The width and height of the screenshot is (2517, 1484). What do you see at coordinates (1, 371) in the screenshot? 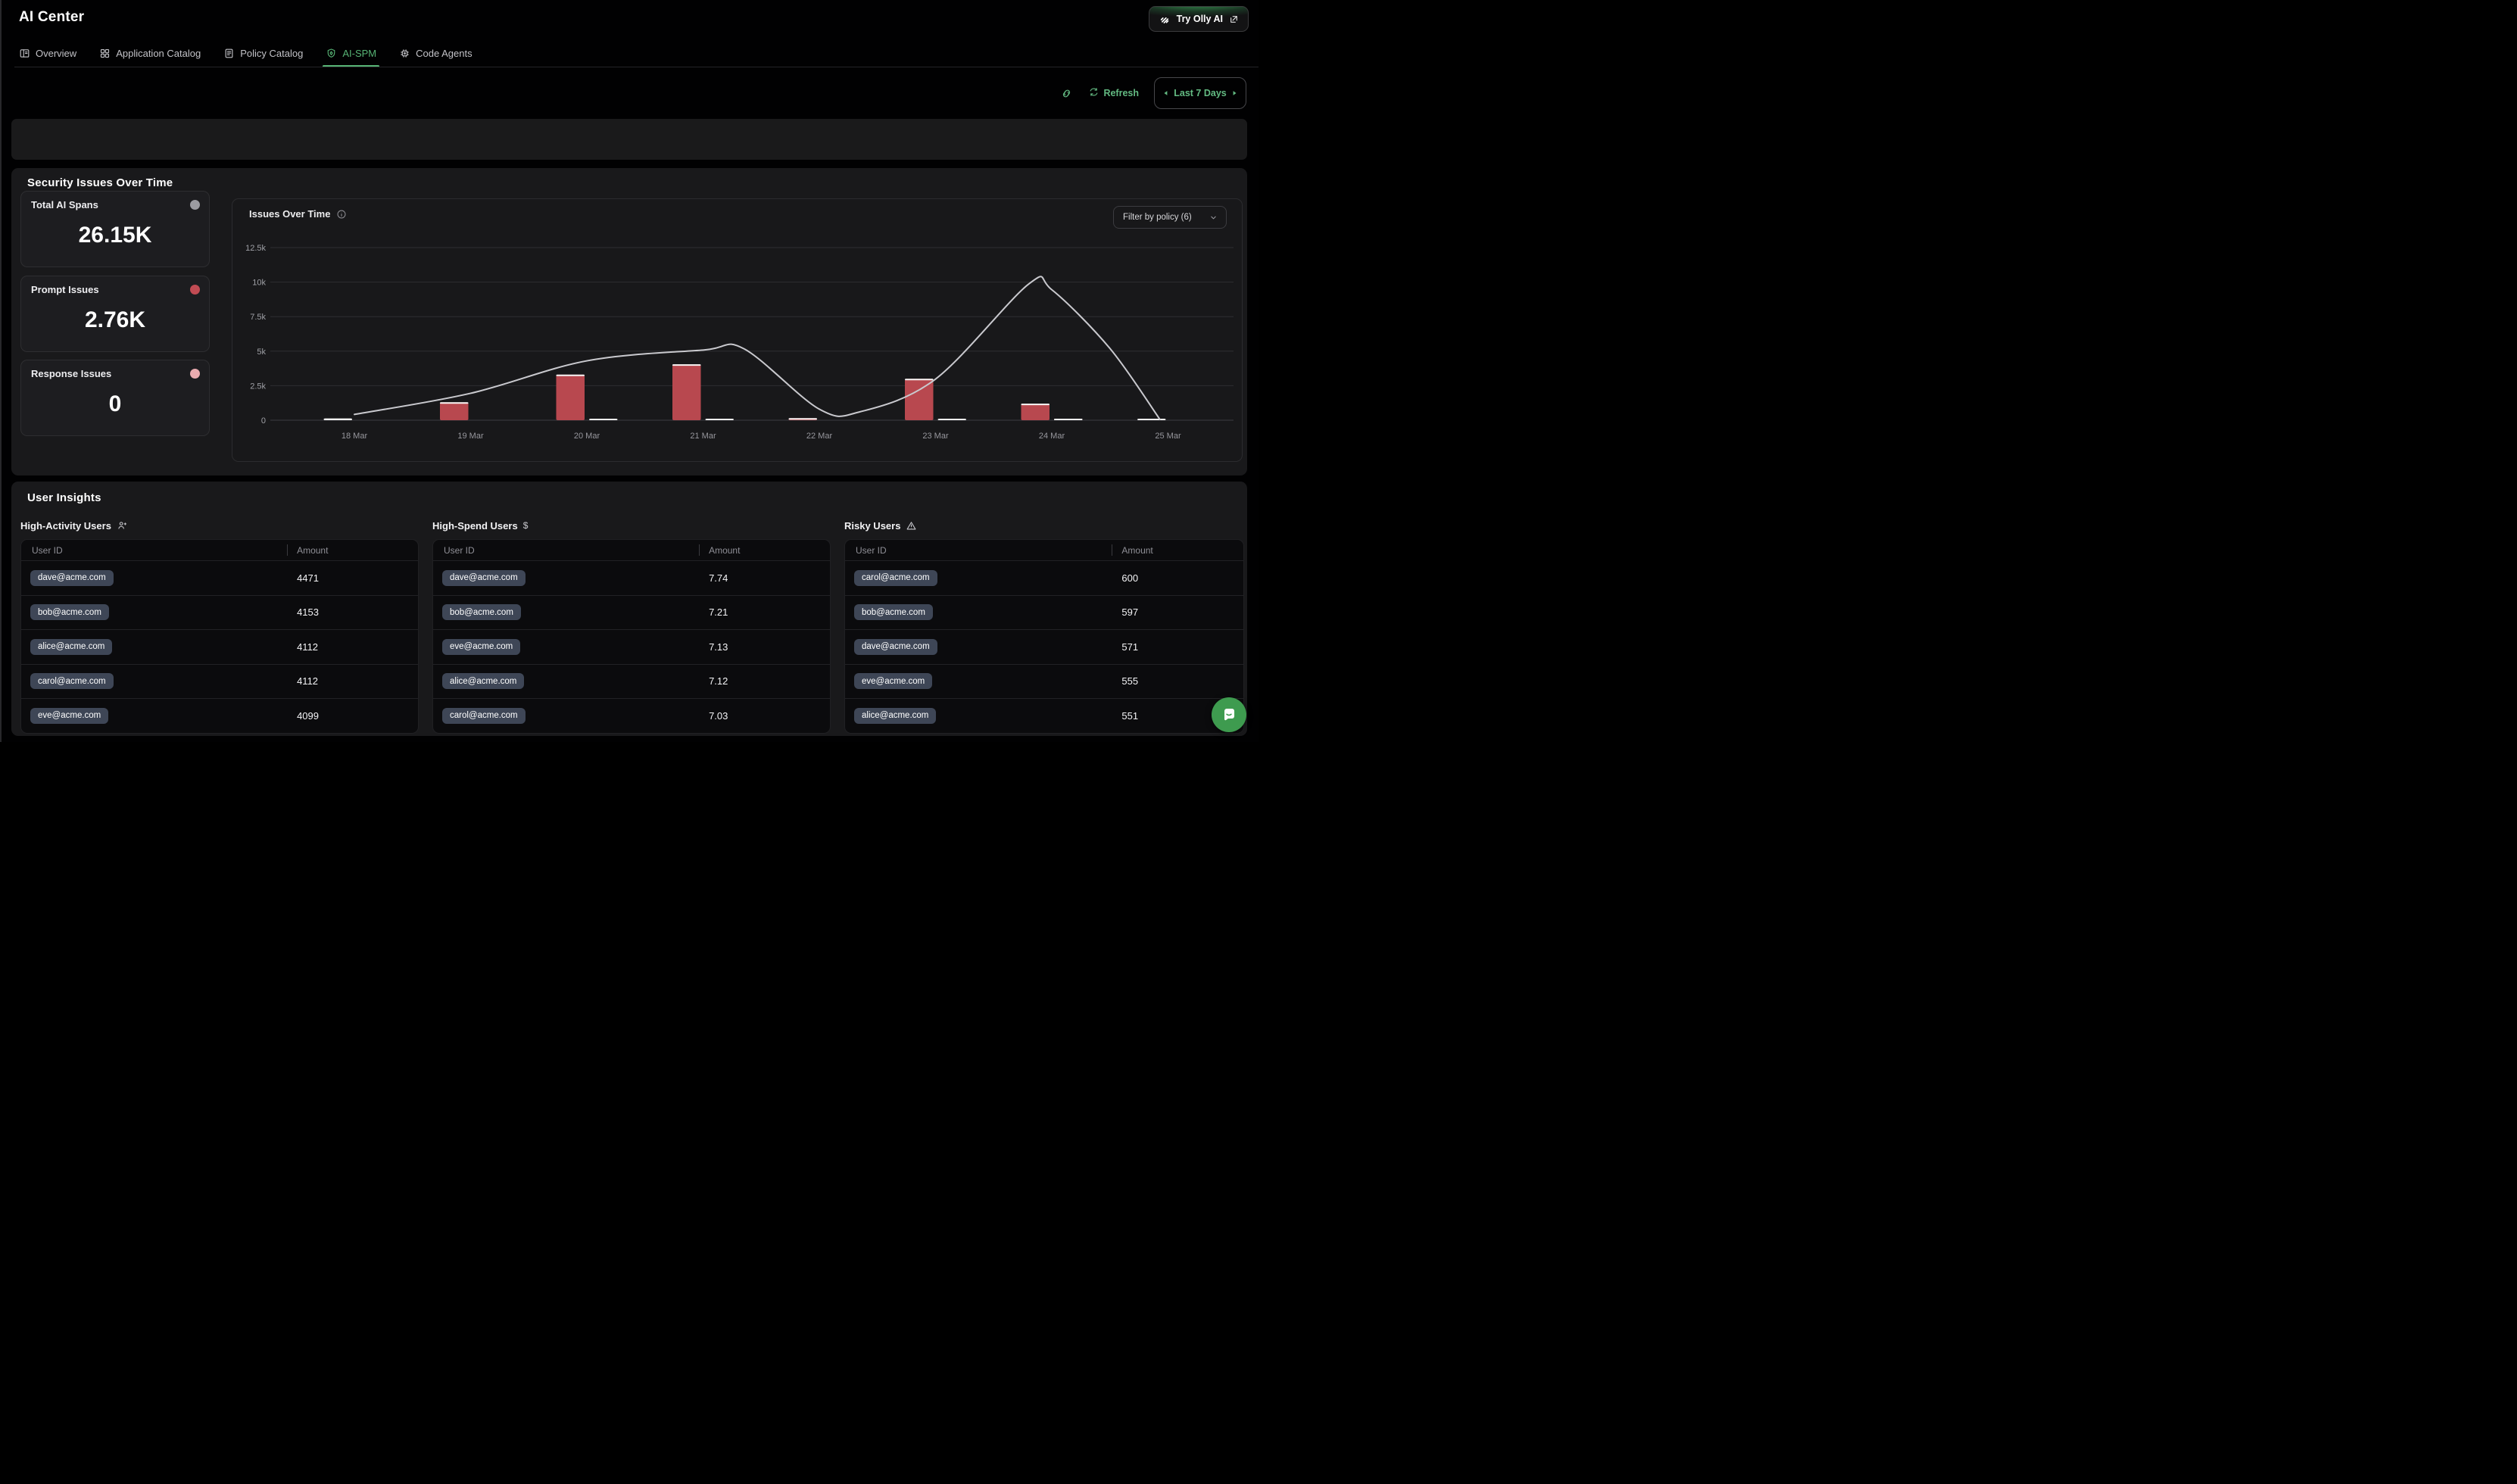
I see `left-edge-divider` at bounding box center [1, 371].